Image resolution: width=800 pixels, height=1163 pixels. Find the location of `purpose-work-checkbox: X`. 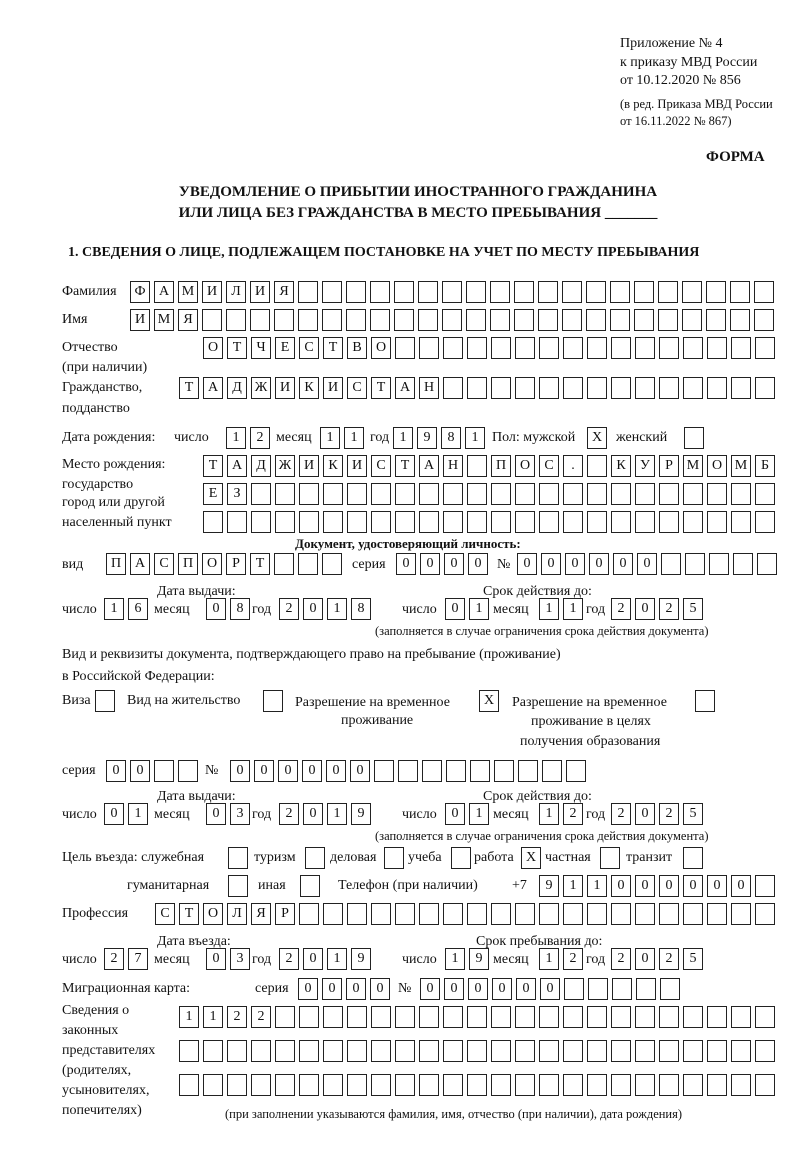

purpose-work-checkbox: X is located at coordinates (531, 858).